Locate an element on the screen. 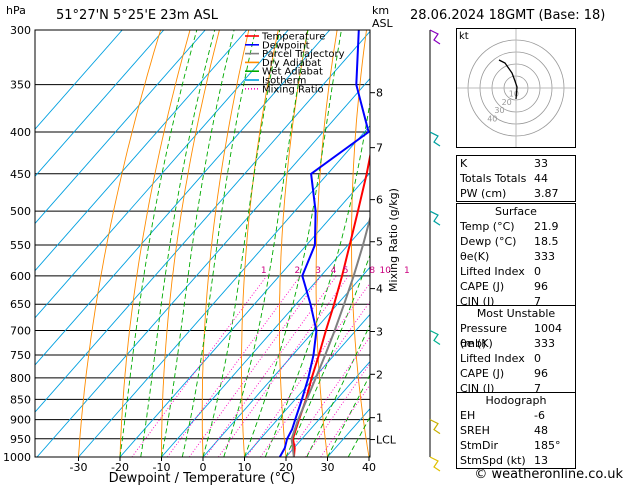  row-label: θe(K) is located at coordinates (475, 256).